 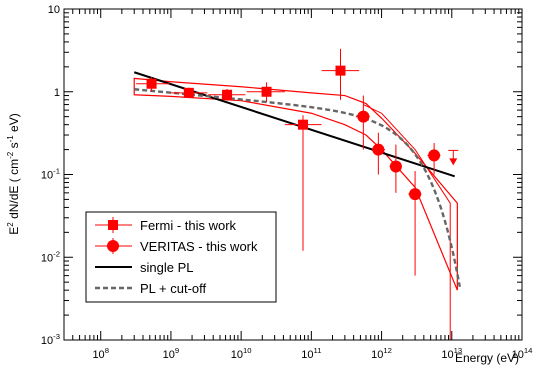 What do you see at coordinates (171, 353) in the screenshot?
I see `x-tick-label: 10⁹` at bounding box center [171, 353].